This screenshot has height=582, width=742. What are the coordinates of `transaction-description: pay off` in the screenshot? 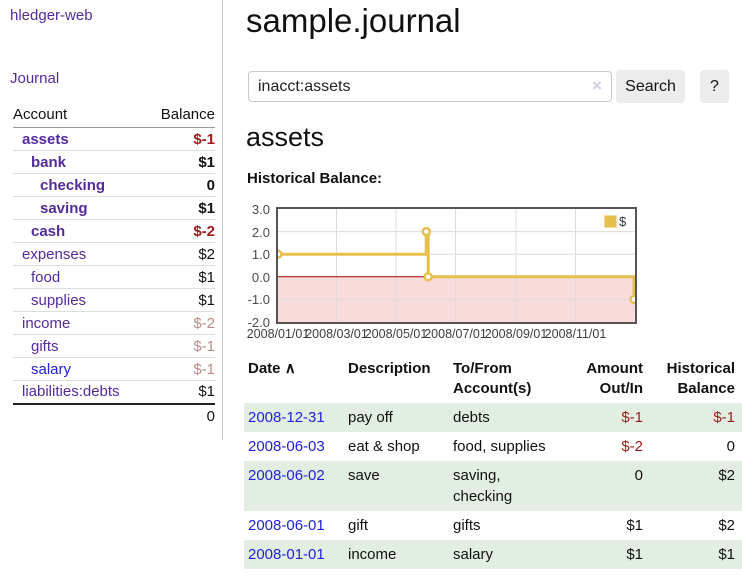 It's located at (370, 417).